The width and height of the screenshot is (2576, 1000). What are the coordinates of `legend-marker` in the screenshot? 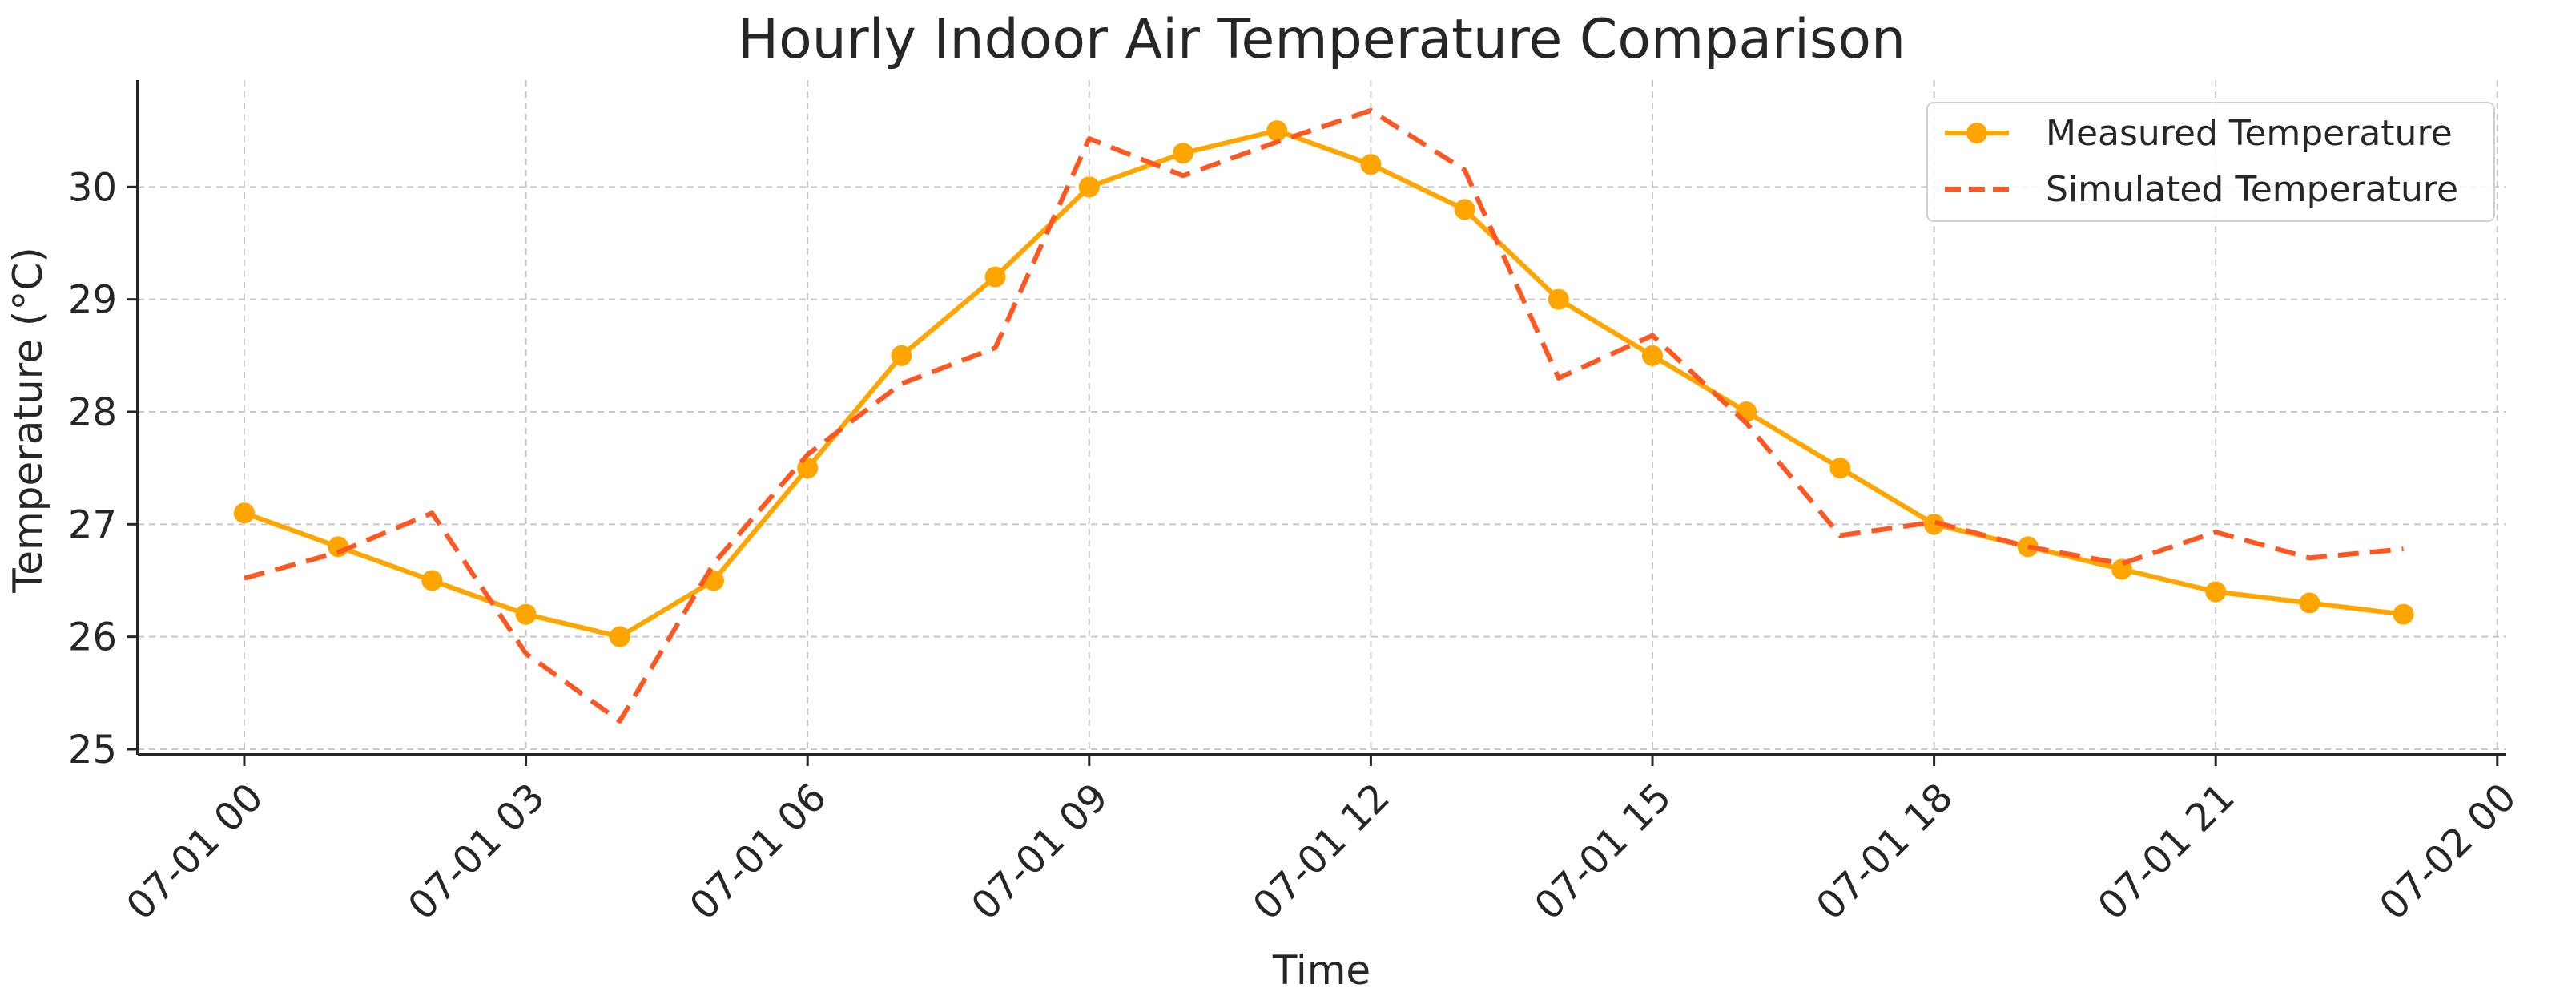 It's located at (1976, 133).